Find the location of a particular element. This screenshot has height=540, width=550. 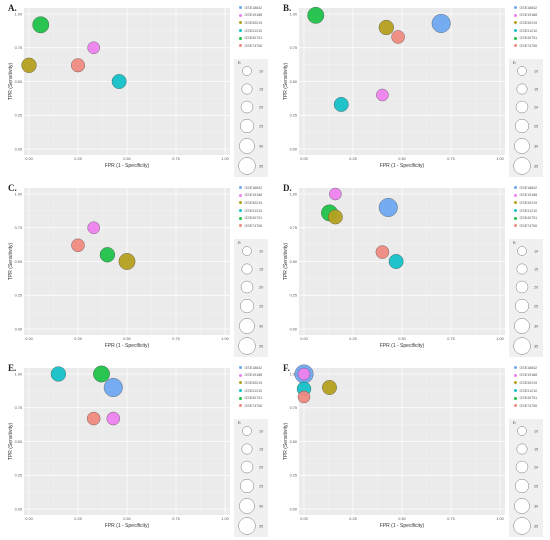

data-point-gse30219 is located at coordinates (386, 27).